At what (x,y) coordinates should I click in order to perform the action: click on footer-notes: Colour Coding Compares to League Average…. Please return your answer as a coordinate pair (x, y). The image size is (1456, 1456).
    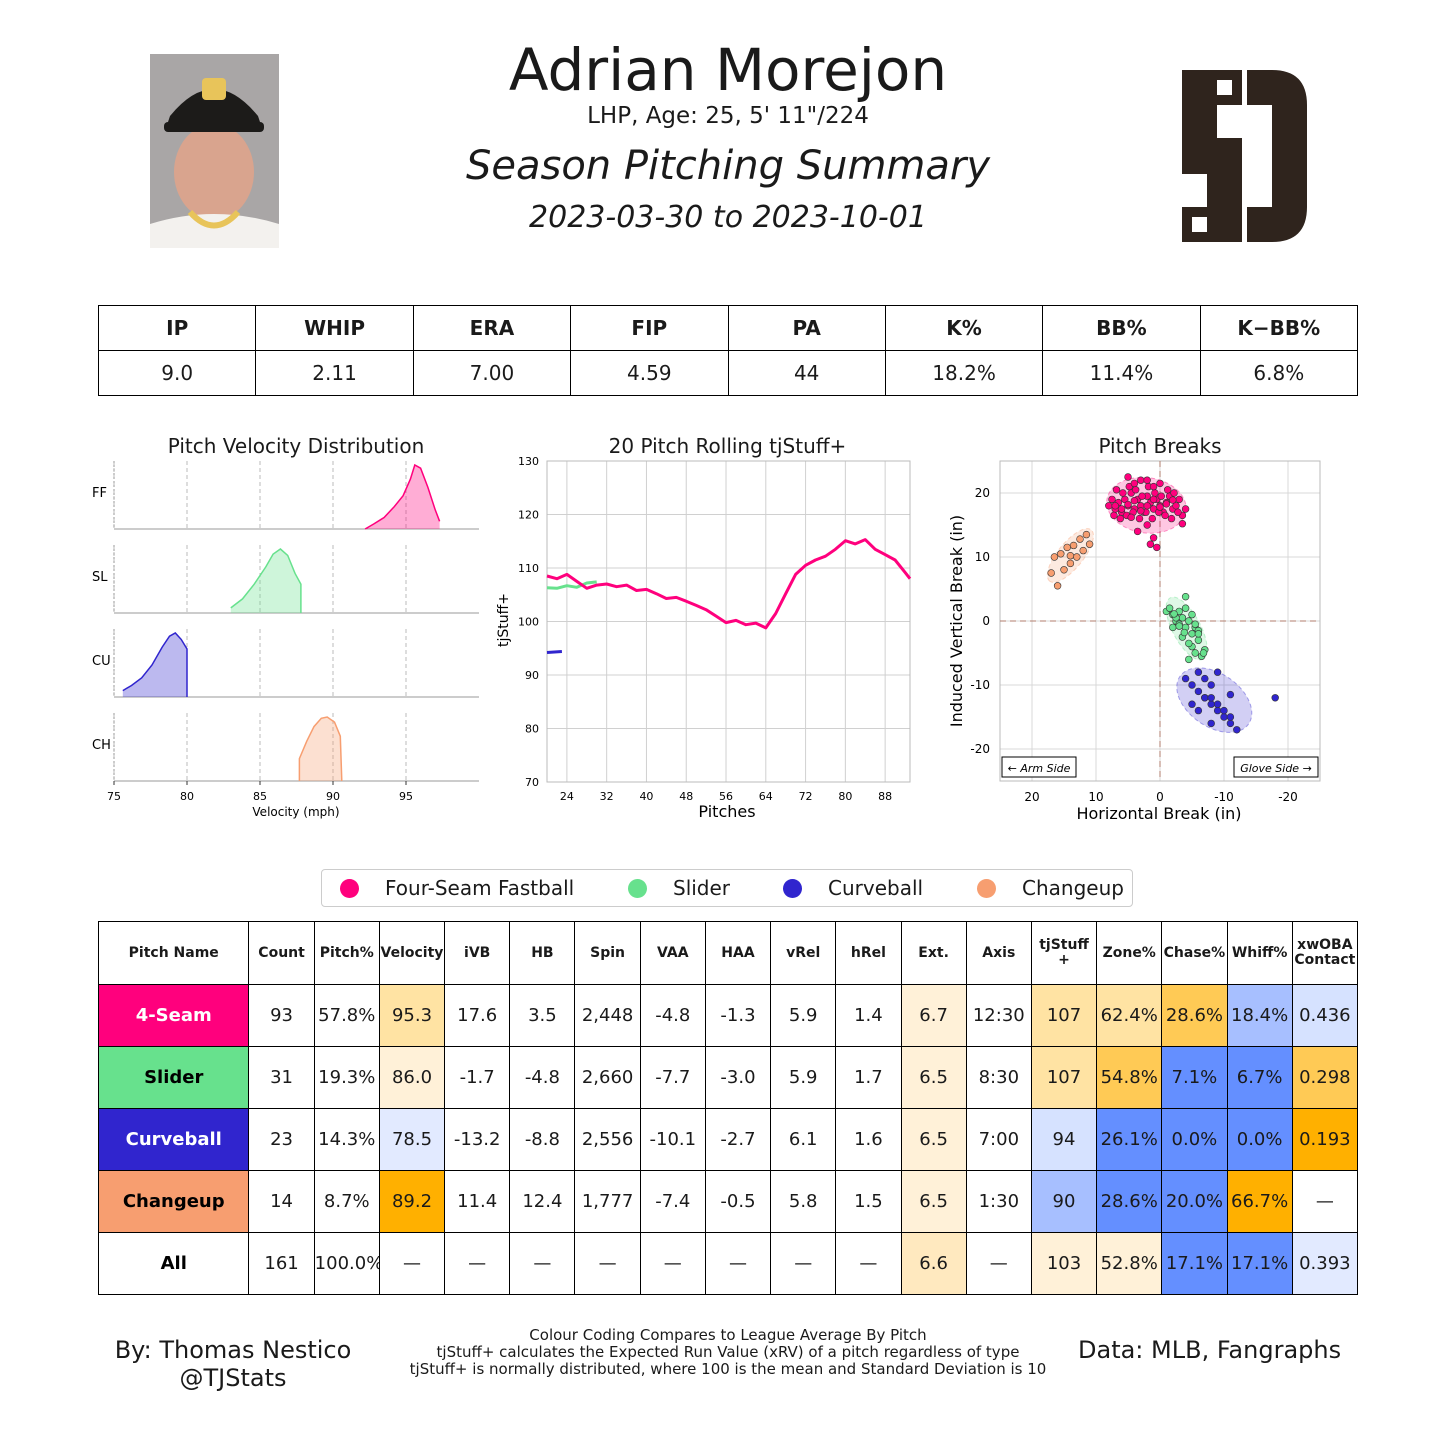
    Looking at the image, I should click on (728, 1352).